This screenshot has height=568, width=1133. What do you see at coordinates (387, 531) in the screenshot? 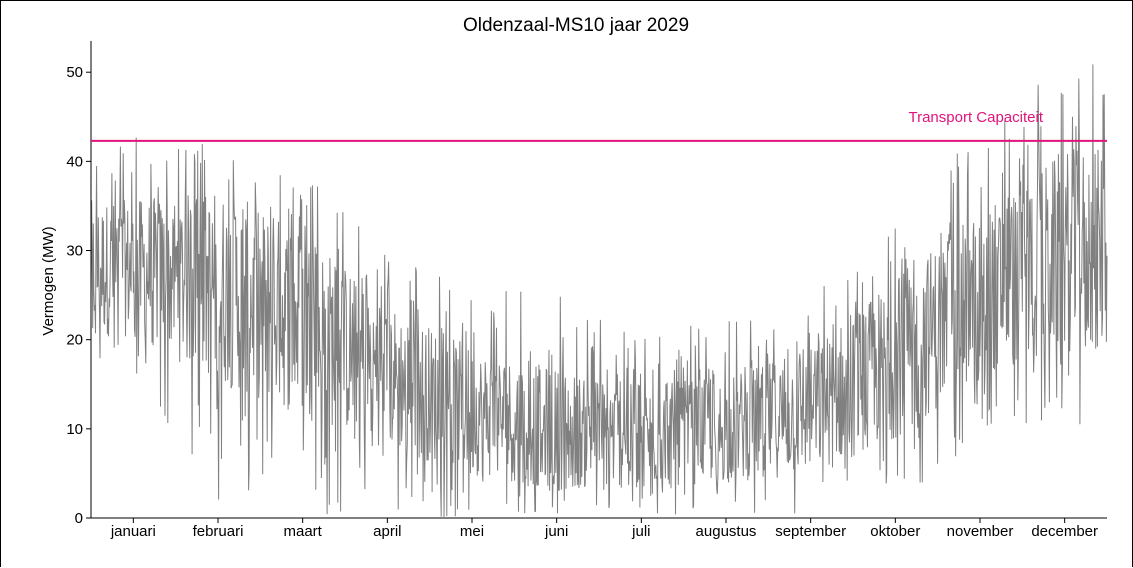
I see `x-tick-label: april` at bounding box center [387, 531].